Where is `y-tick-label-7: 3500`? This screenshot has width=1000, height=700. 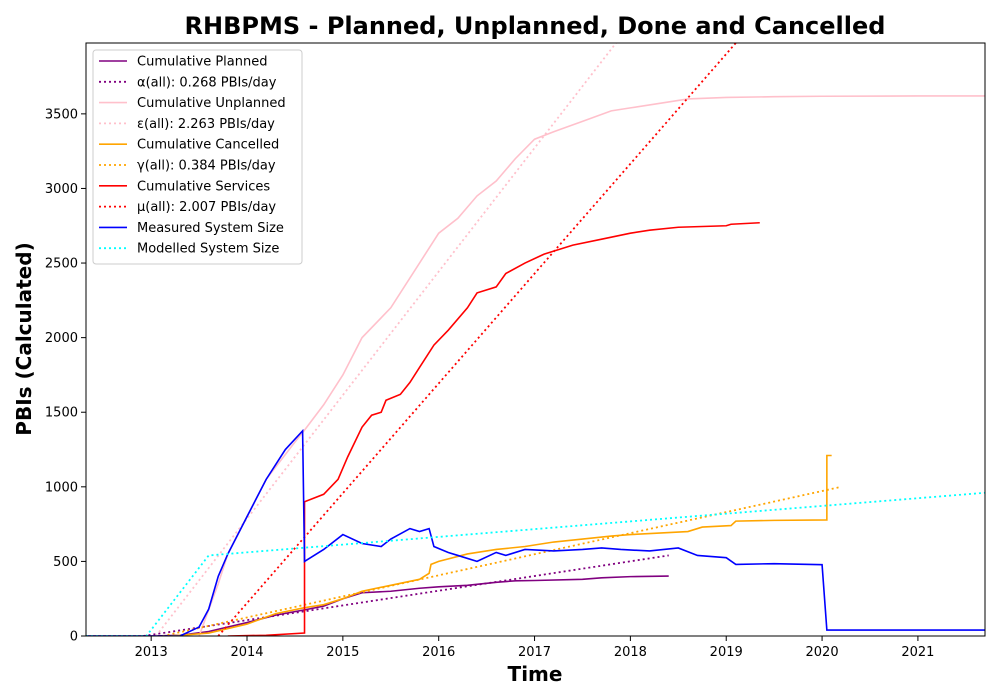 y-tick-label-7: 3500 is located at coordinates (61, 114).